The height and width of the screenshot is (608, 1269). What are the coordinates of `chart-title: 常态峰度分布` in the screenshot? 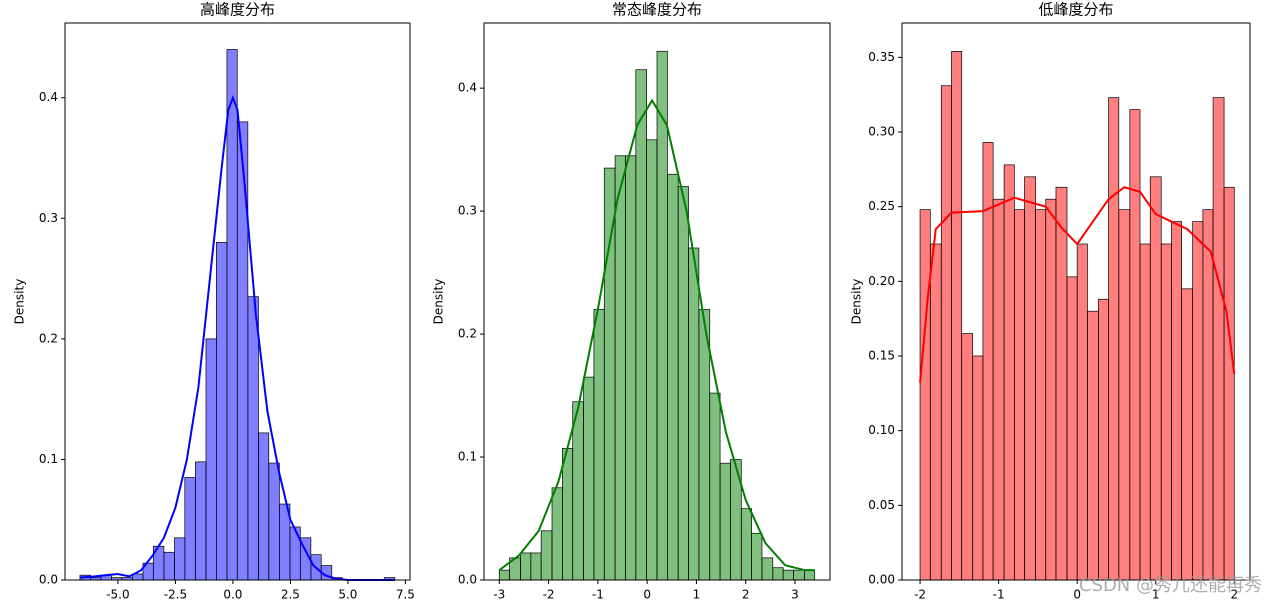 It's located at (657, 10).